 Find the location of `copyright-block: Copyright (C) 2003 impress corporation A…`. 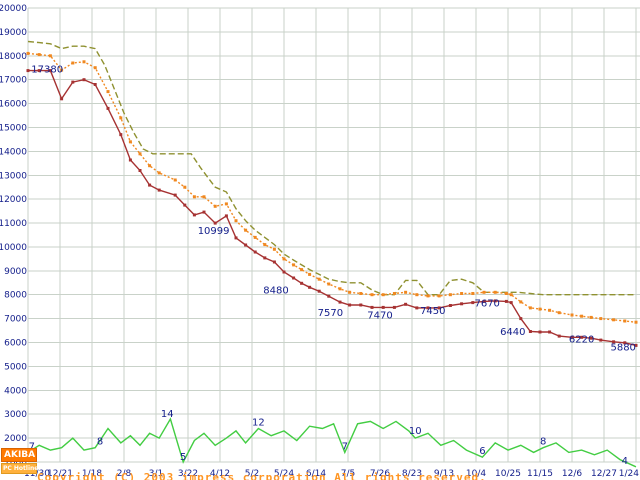

copyright-block: Copyright (C) 2003 impress corporation A… is located at coordinates (262, 464).